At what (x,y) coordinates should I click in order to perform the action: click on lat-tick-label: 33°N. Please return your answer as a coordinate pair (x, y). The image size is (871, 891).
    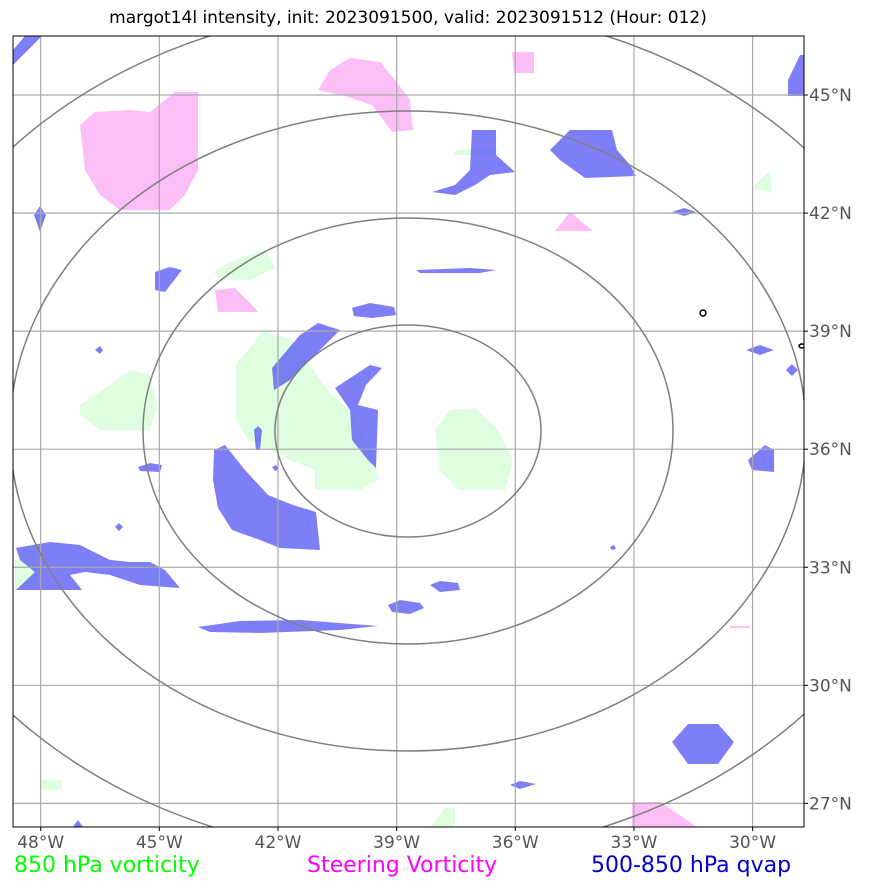
    Looking at the image, I should click on (830, 568).